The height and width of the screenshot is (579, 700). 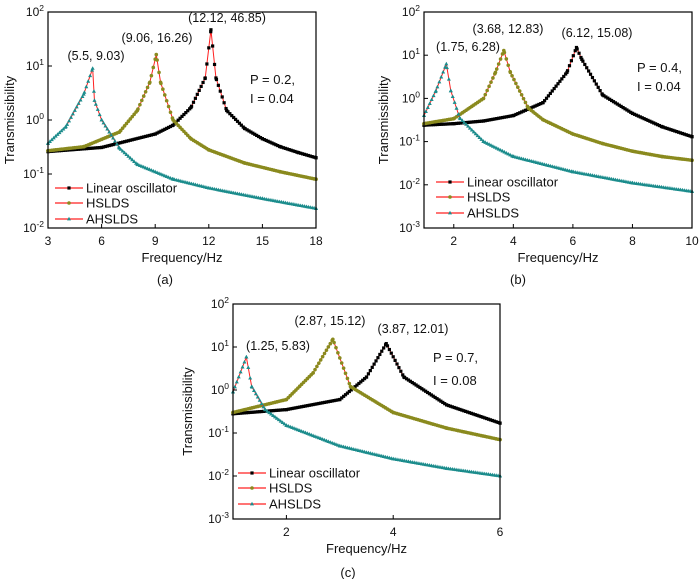 I want to click on series-ahslds, so click(x=366, y=416).